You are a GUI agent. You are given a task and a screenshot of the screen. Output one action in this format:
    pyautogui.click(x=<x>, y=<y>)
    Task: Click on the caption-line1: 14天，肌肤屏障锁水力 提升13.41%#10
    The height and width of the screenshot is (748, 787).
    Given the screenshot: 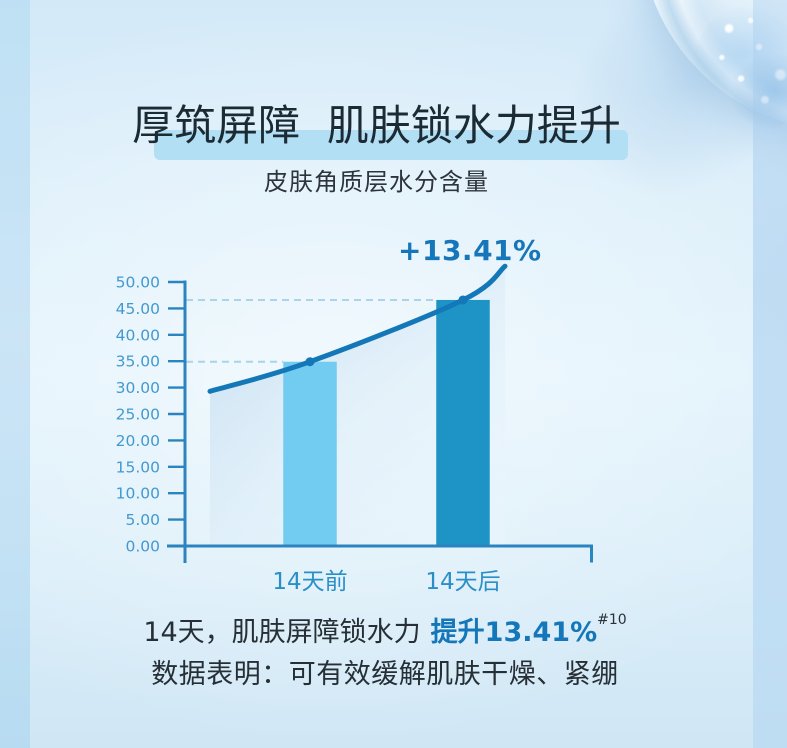 What is the action you would take?
    pyautogui.click(x=385, y=631)
    